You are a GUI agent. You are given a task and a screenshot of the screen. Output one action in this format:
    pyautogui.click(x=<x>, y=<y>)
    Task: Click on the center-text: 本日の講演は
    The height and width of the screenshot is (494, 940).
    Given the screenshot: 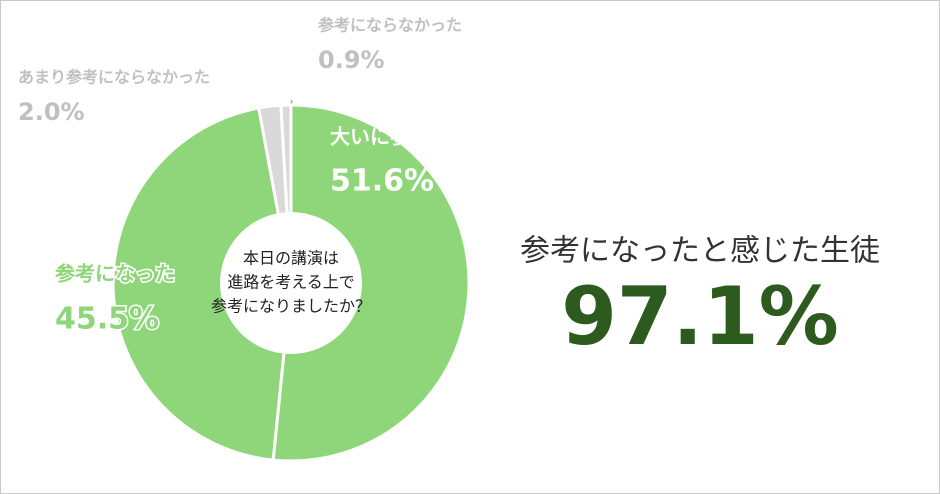 What is the action you would take?
    pyautogui.click(x=291, y=258)
    